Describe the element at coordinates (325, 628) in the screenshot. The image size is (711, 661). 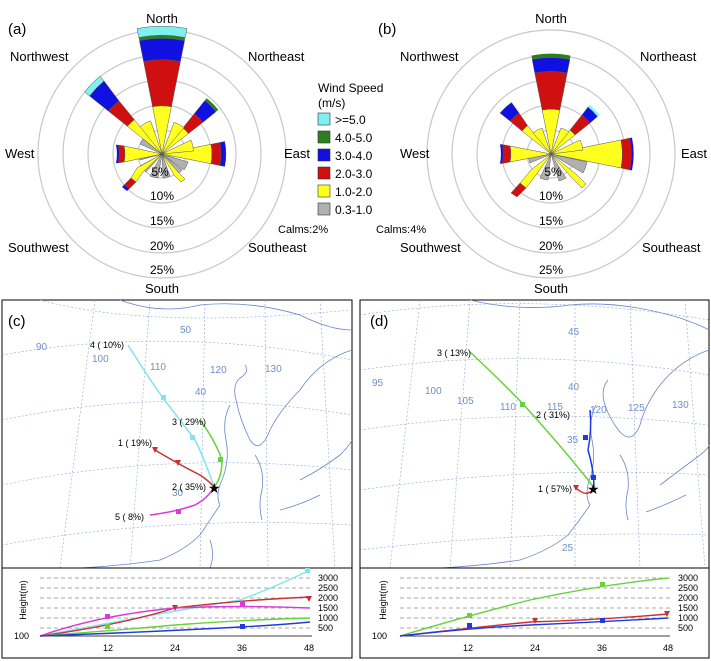
I see `ytick-500-c: 500` at that location.